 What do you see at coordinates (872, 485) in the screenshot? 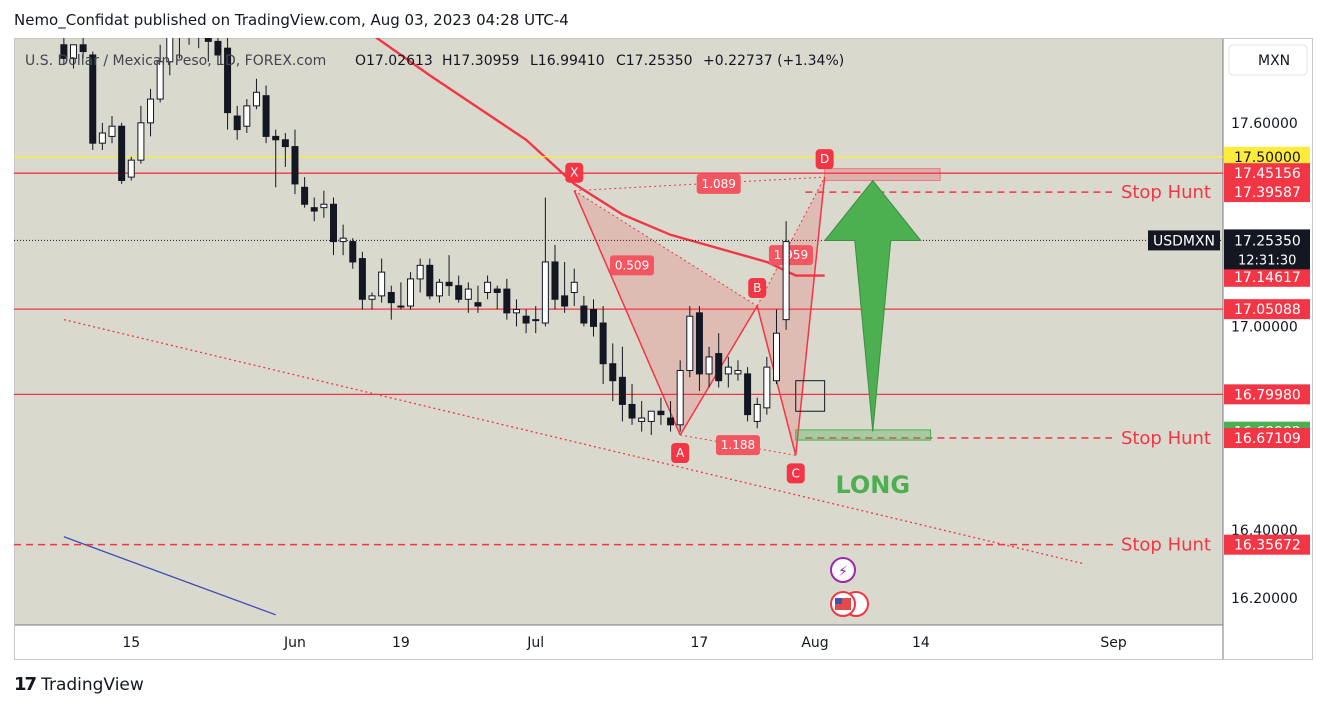
I see `long-label: LONG` at bounding box center [872, 485].